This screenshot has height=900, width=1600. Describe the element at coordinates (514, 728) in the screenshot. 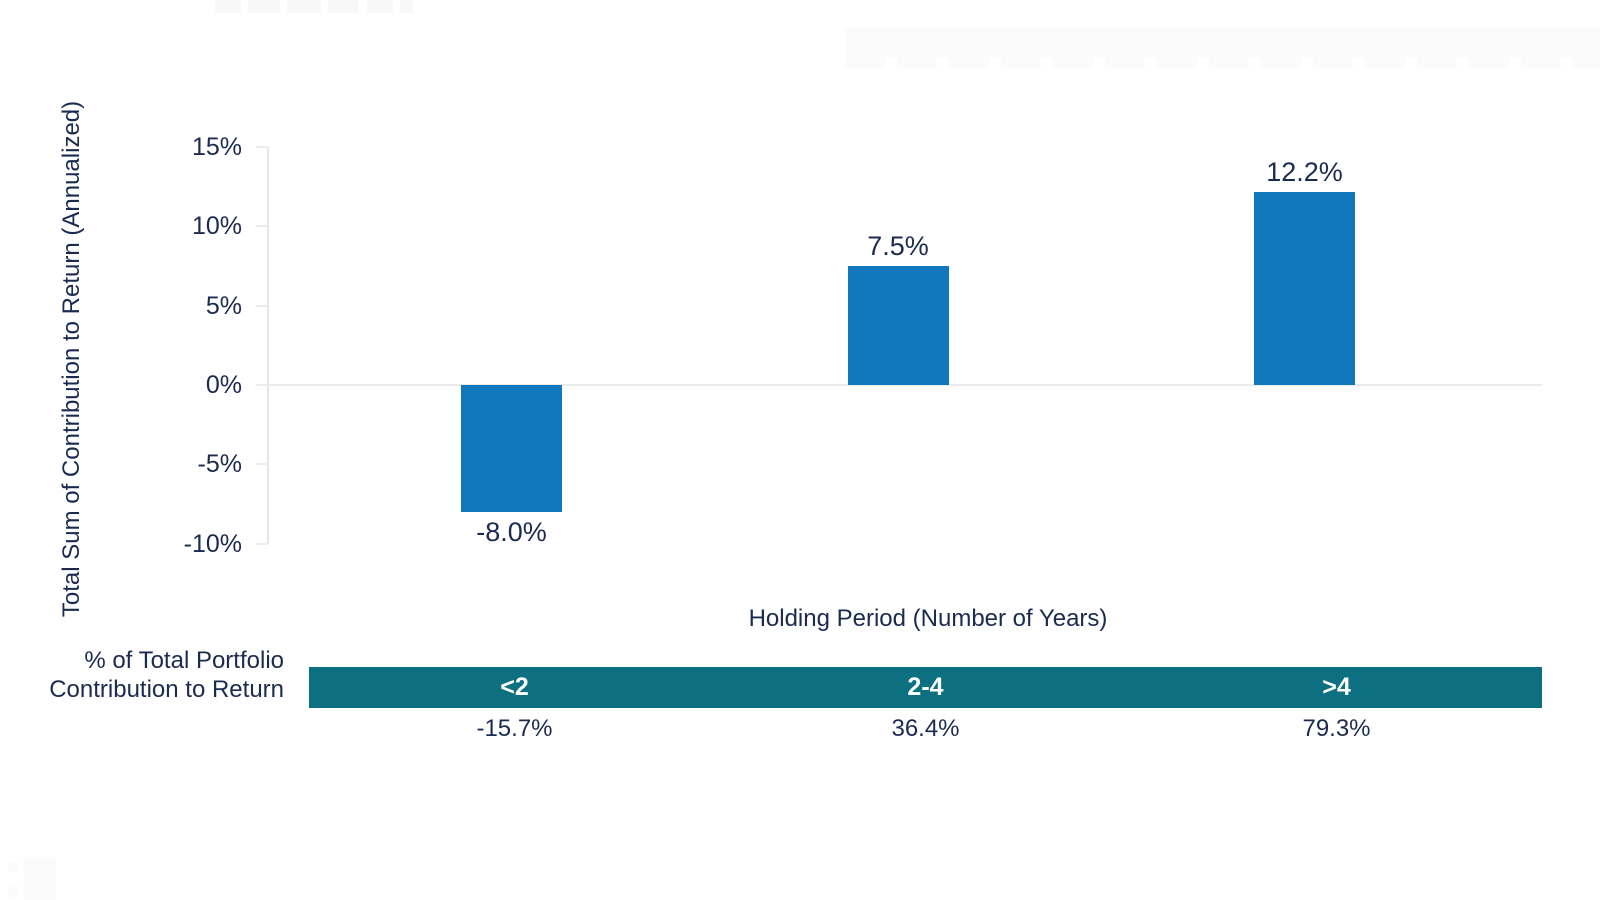

I see `contribution-value: -15.7%` at that location.